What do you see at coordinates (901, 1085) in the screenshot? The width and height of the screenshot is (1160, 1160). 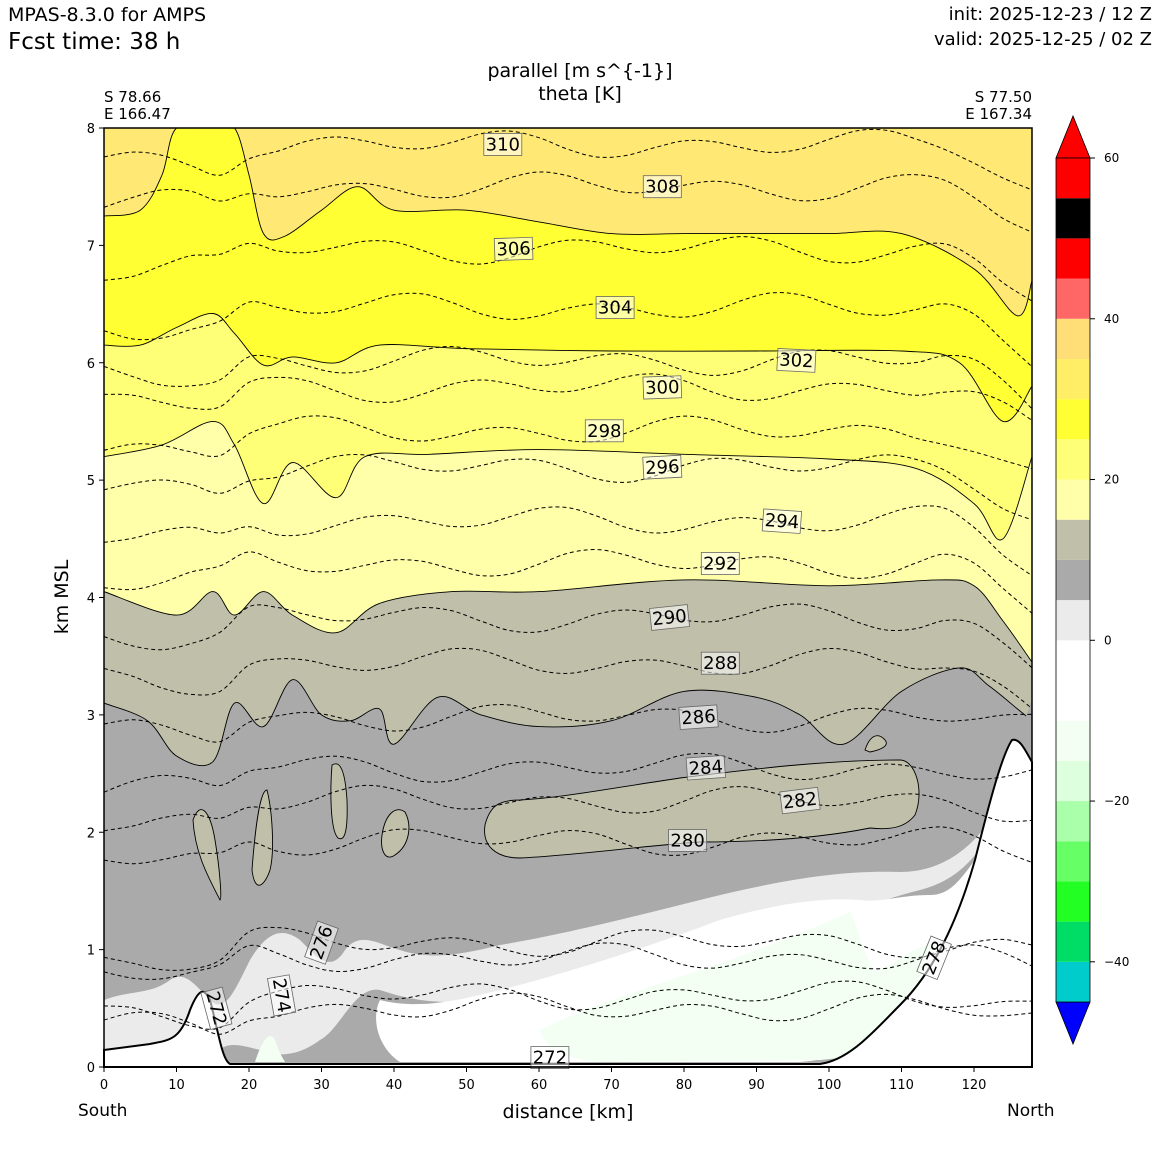 I see `x-tick-label: 110` at bounding box center [901, 1085].